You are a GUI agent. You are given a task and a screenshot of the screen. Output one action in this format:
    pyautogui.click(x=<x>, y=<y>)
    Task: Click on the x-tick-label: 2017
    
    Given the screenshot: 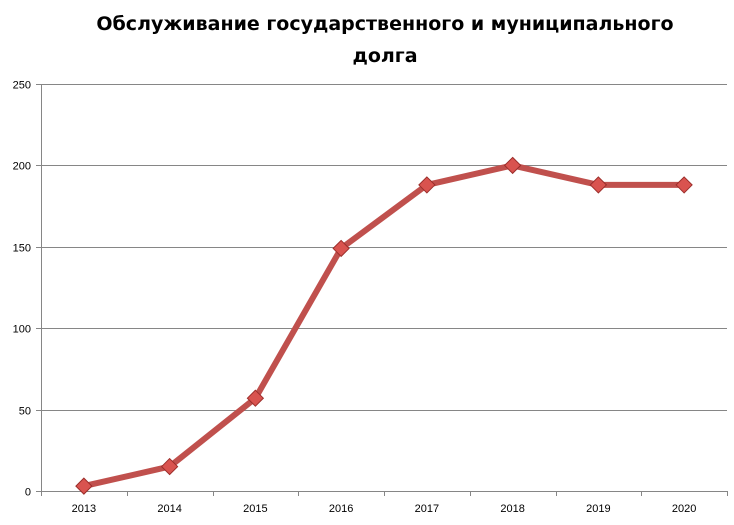 What is the action you would take?
    pyautogui.click(x=427, y=509)
    